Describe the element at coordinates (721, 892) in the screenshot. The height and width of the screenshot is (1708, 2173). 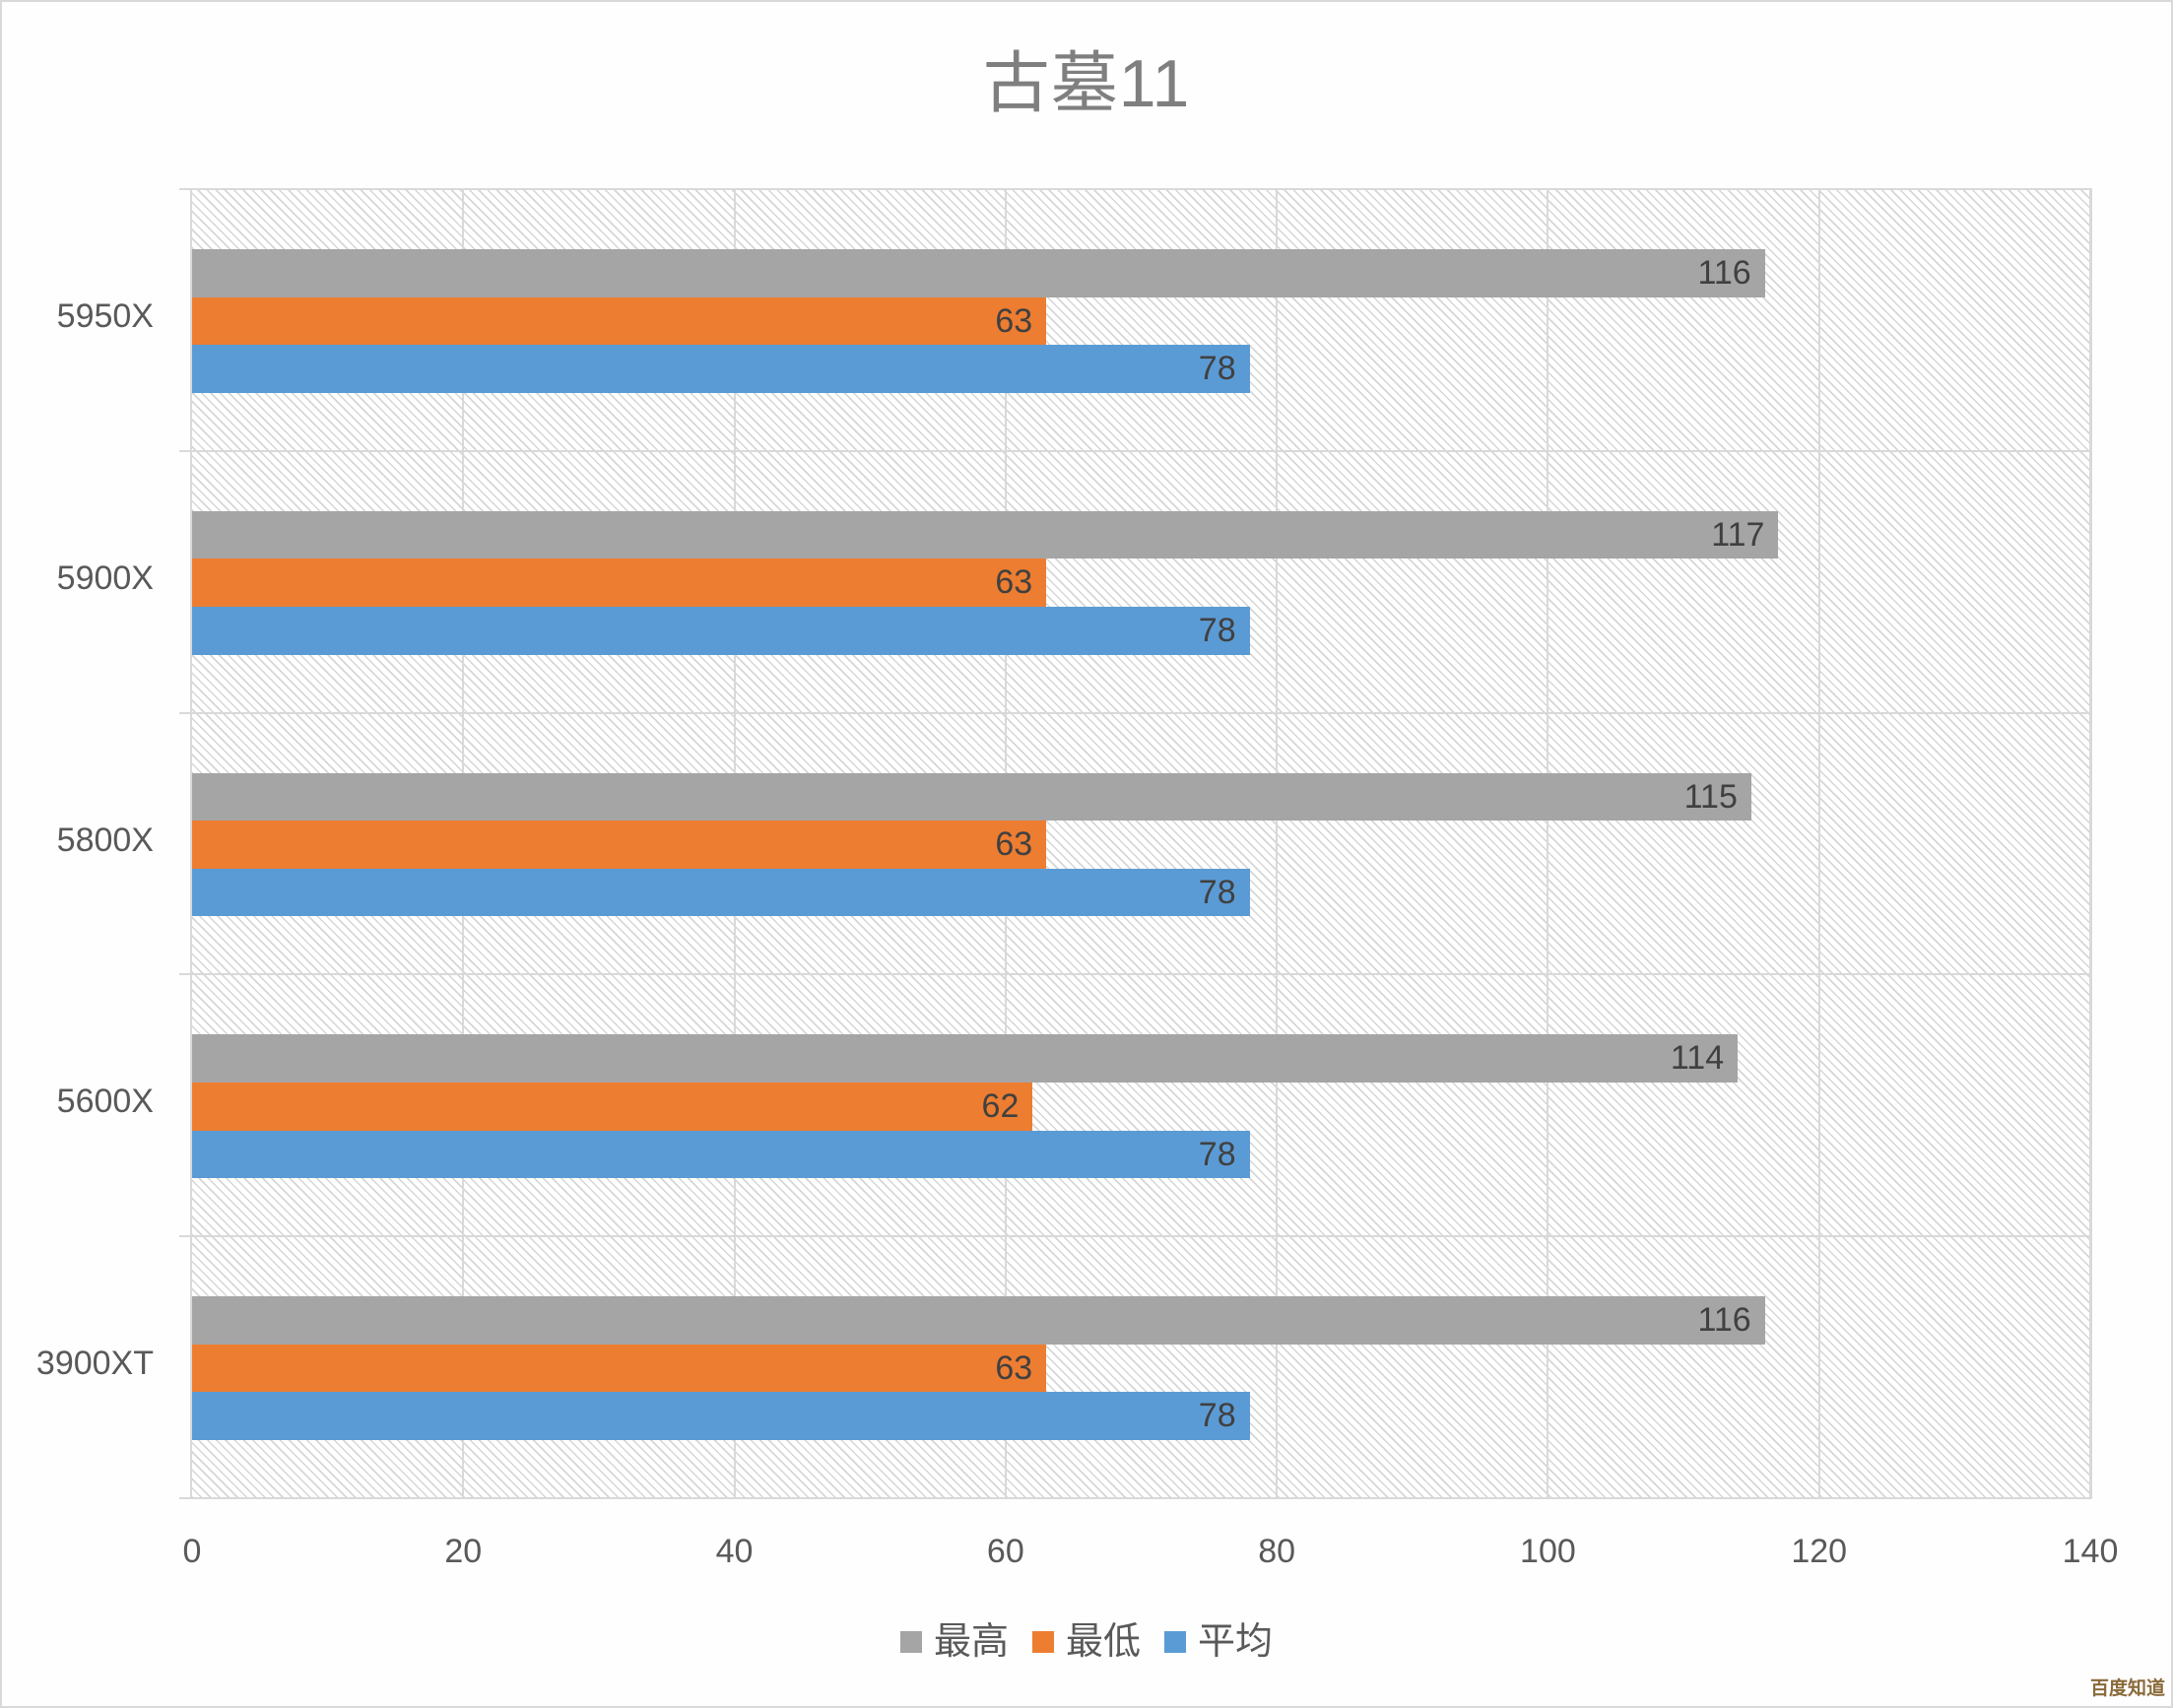
I see `bar-5800X-series-2: 78` at that location.